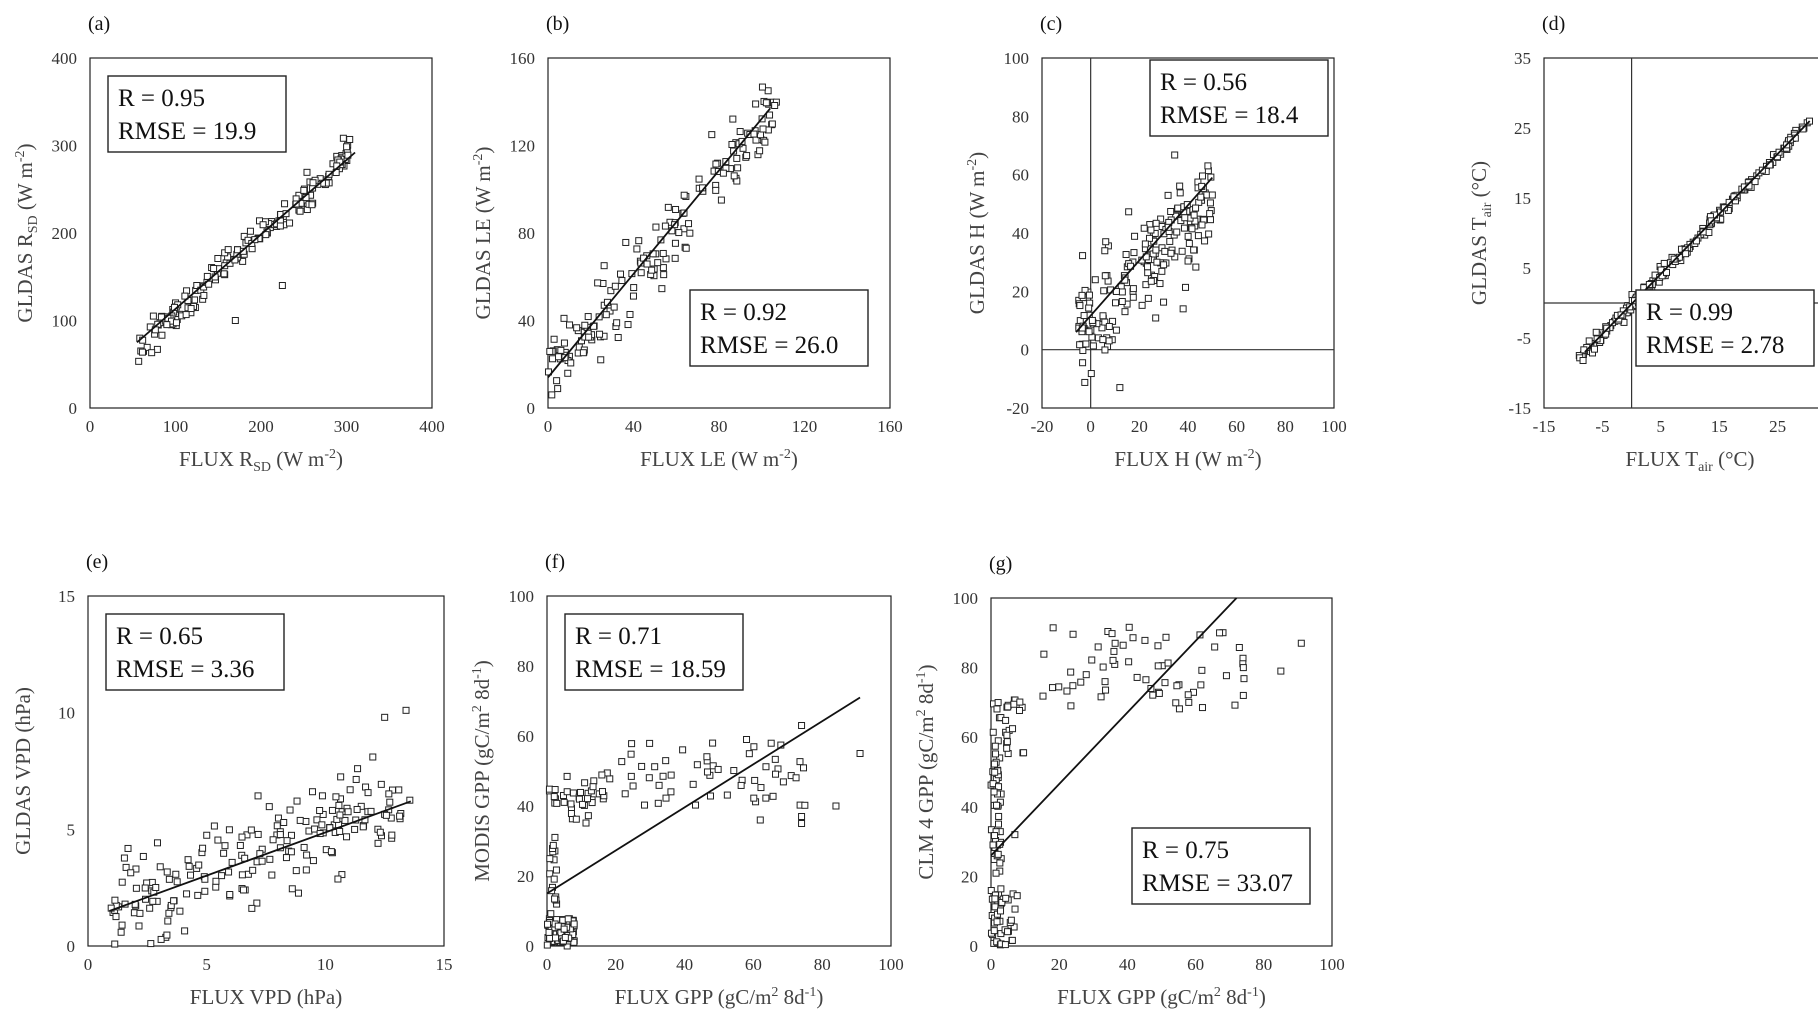 The image size is (1818, 1024). What do you see at coordinates (719, 233) in the screenshot?
I see `plot-frame` at bounding box center [719, 233].